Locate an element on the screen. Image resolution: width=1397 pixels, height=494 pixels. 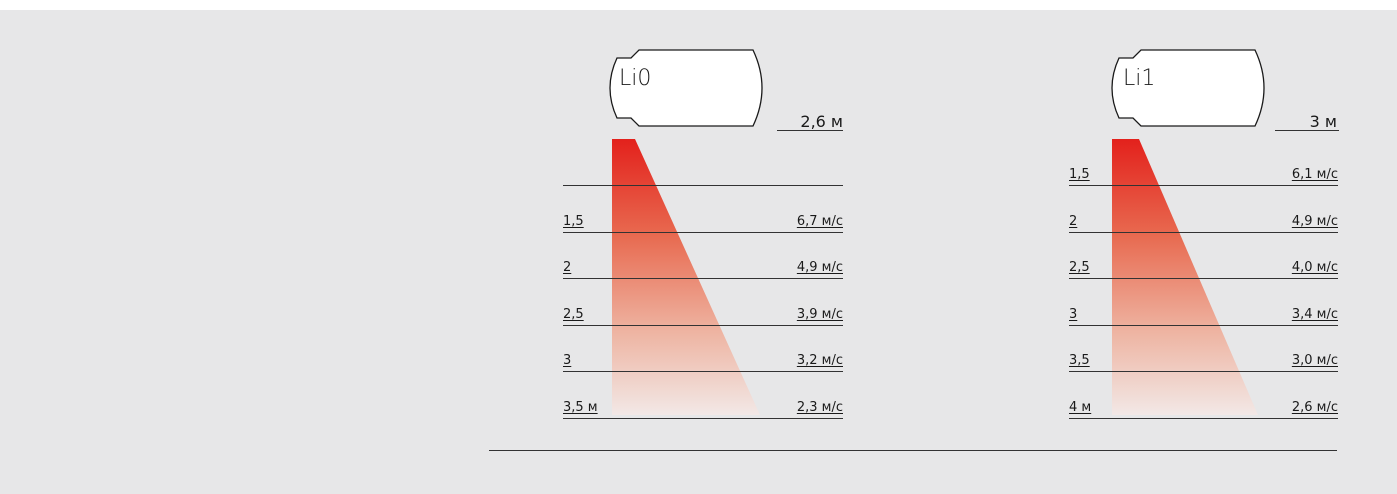
air-speed-label: 4,0 м/с is located at coordinates (1314, 267).